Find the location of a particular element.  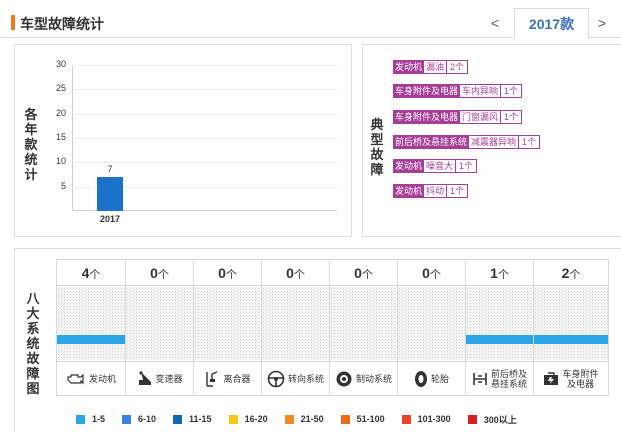

next-year-button: > is located at coordinates (602, 23).